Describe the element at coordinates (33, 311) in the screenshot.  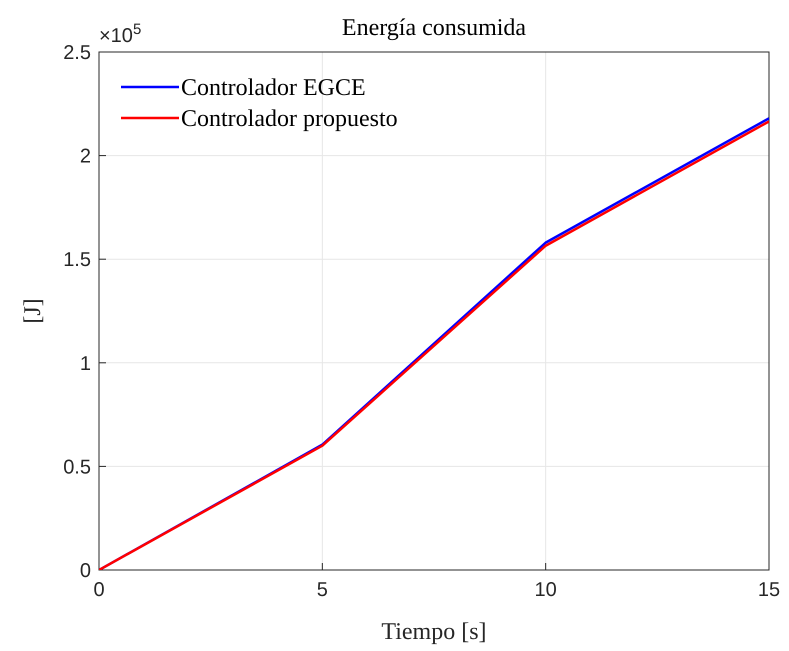
I see `y-axis-title: [J]` at that location.